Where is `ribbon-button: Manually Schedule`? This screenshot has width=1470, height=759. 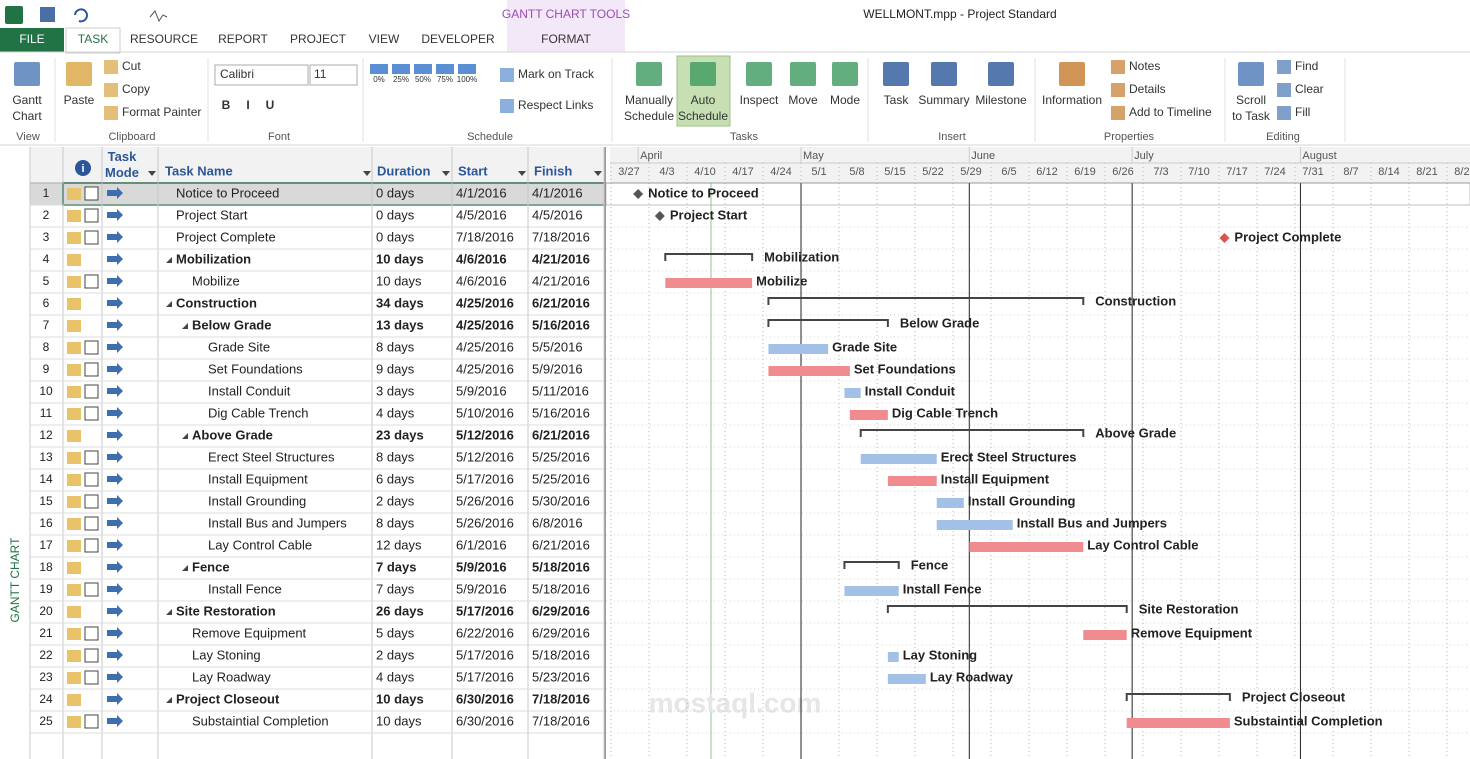
ribbon-button: Manually Schedule is located at coordinates (649, 108).